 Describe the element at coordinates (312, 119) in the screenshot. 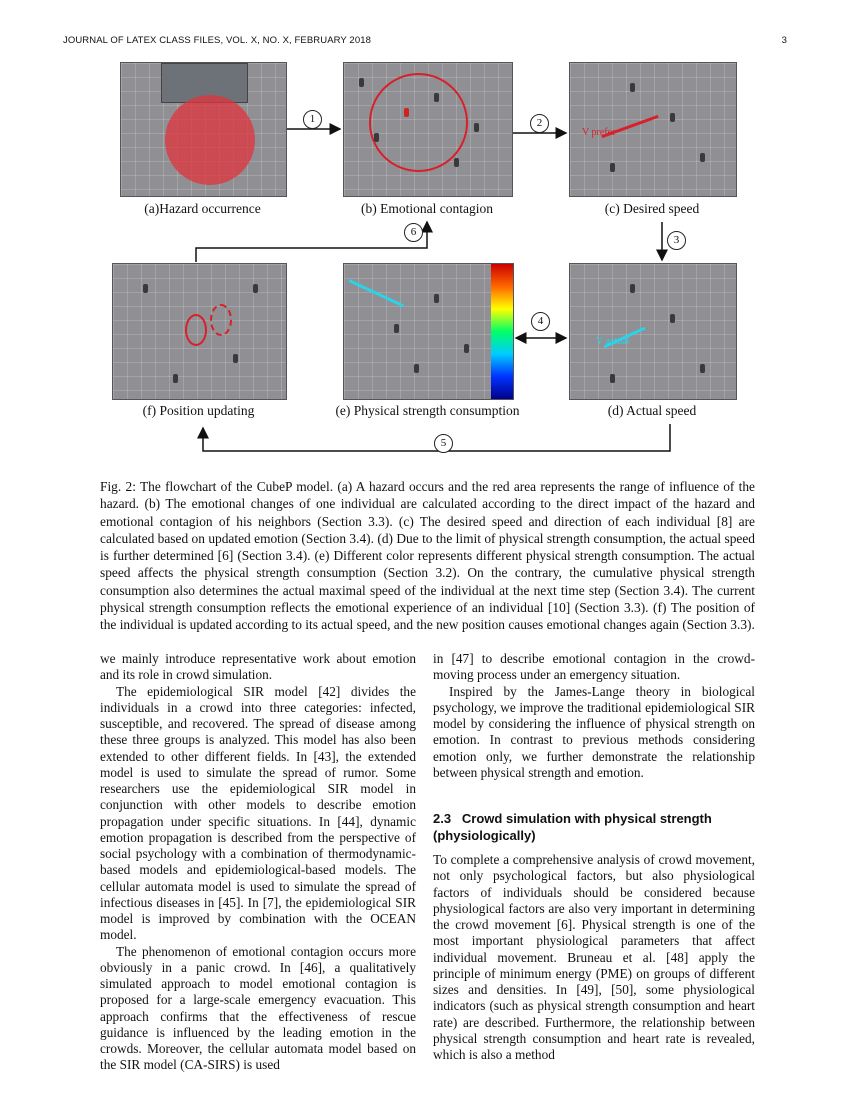

I see `step-1: 1` at that location.